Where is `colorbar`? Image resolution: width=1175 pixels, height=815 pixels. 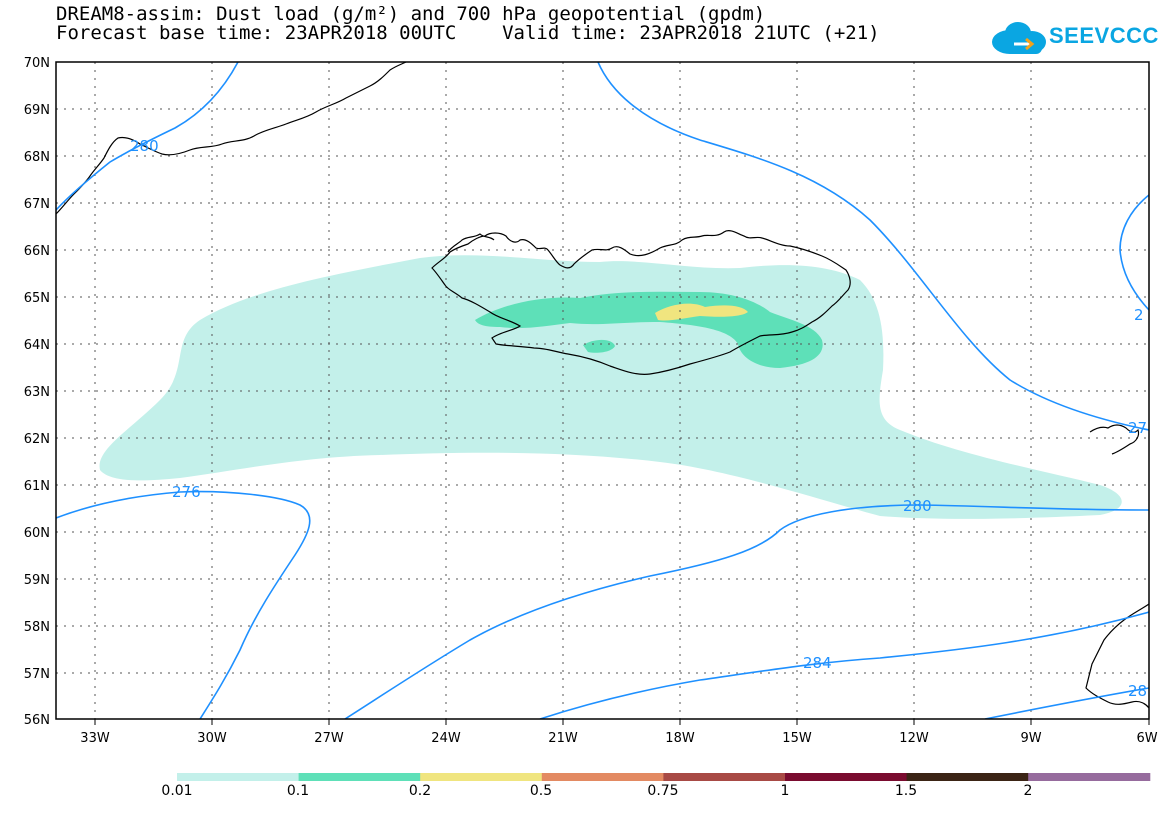 colorbar is located at coordinates (664, 777).